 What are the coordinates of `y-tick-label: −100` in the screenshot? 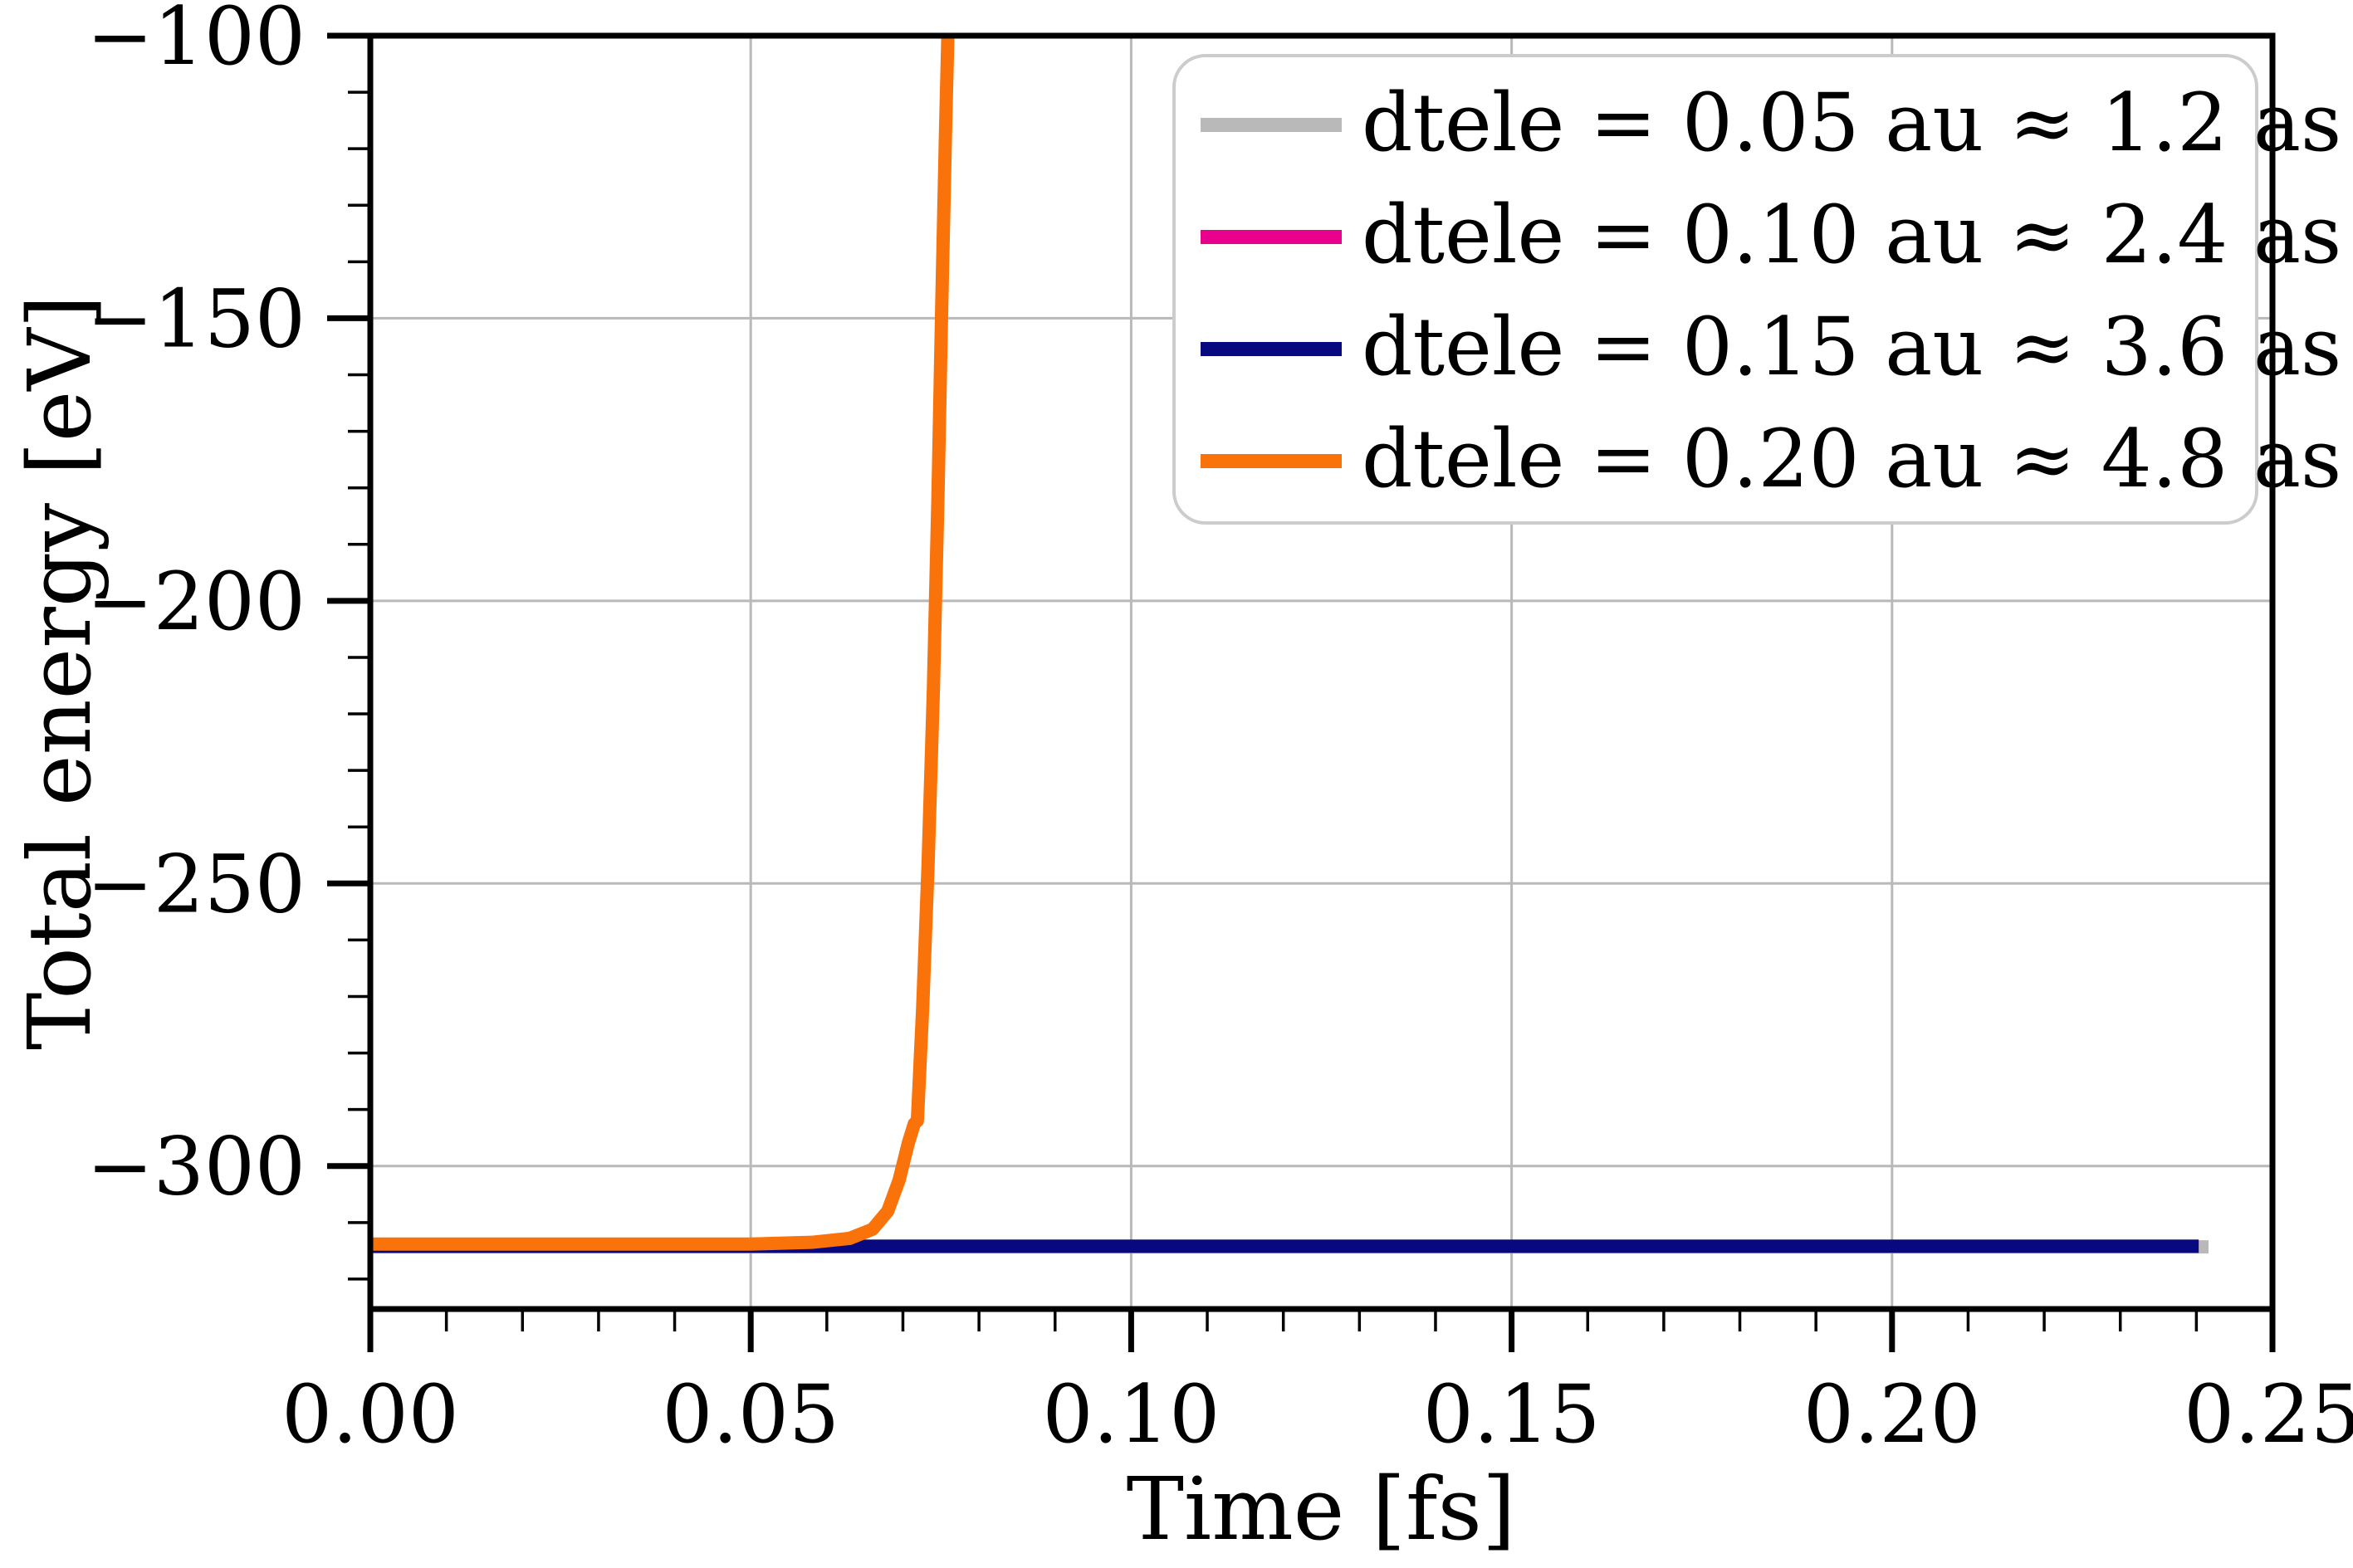 It's located at (196, 42).